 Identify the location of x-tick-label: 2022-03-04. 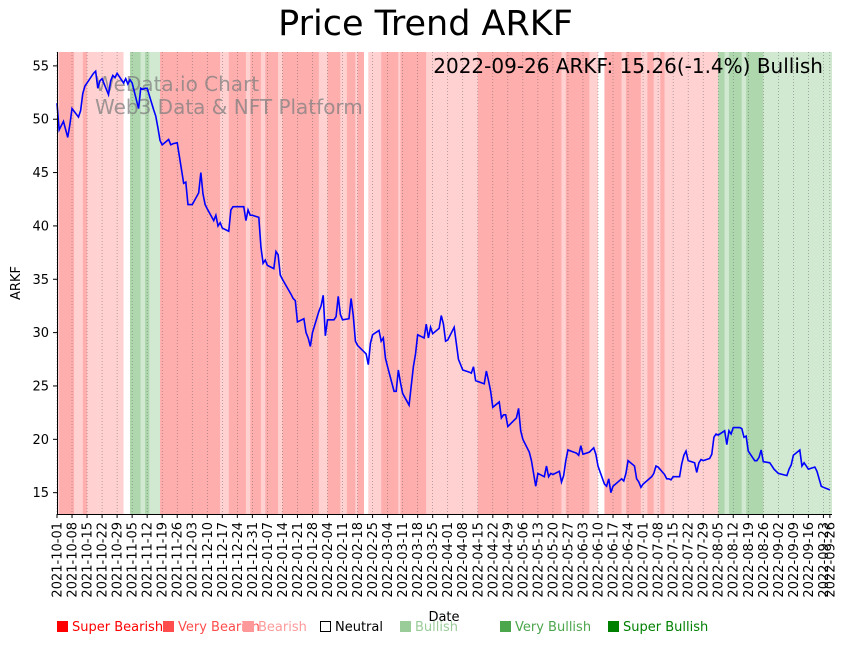
(388, 560).